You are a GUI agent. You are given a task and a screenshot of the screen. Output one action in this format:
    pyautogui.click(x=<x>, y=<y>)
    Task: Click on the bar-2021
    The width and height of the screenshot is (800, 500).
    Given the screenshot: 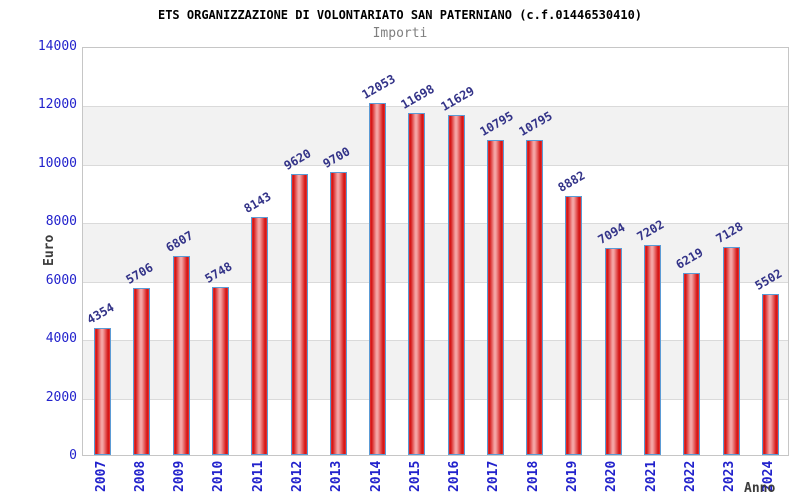 What is the action you would take?
    pyautogui.click(x=653, y=349)
    